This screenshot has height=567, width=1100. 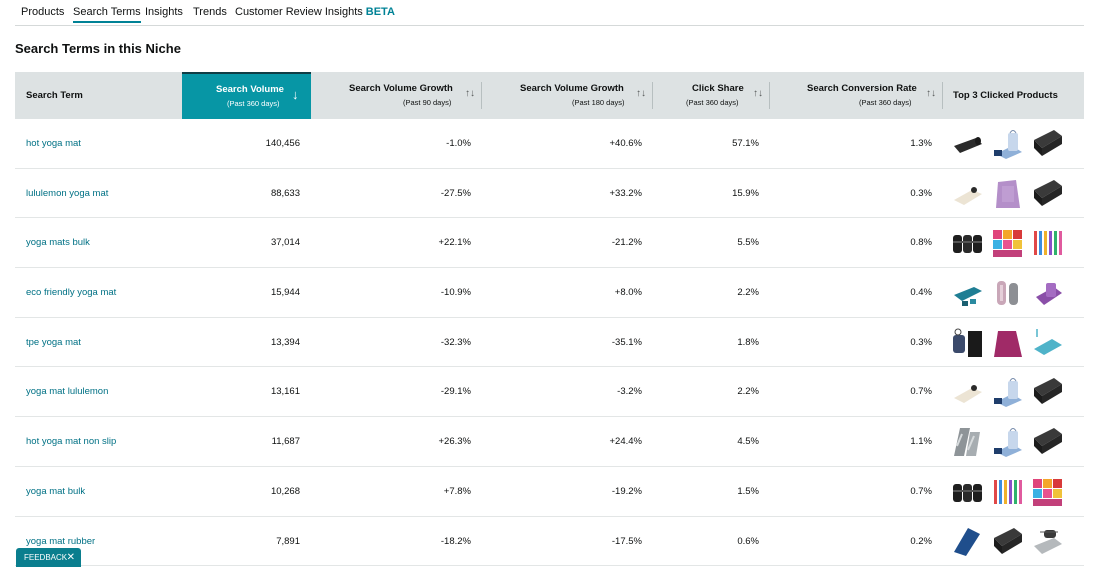 What do you see at coordinates (745, 193) in the screenshot?
I see `click-share-cell: 15.9%` at bounding box center [745, 193].